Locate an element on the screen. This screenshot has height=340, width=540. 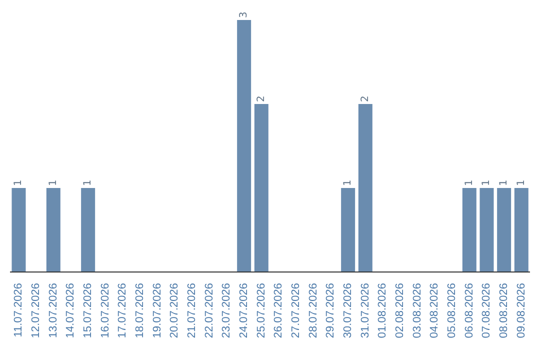
x-tick-label: 11.07.2026 is located at coordinates (18, 310).